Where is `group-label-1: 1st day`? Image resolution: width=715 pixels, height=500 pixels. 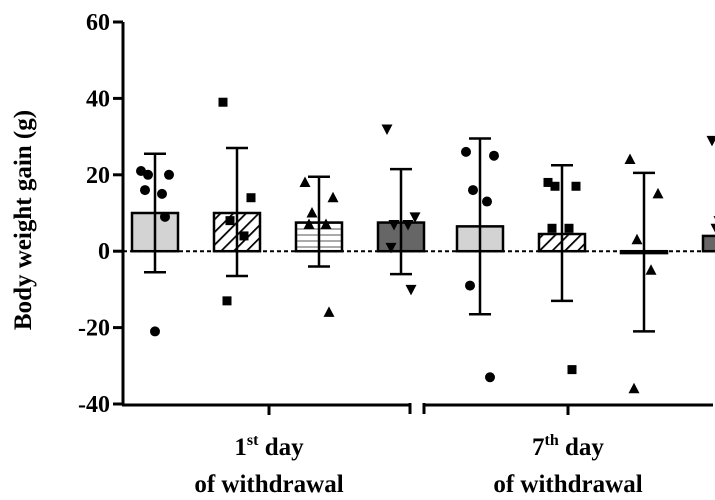
group-label-1: 1st day is located at coordinates (269, 446).